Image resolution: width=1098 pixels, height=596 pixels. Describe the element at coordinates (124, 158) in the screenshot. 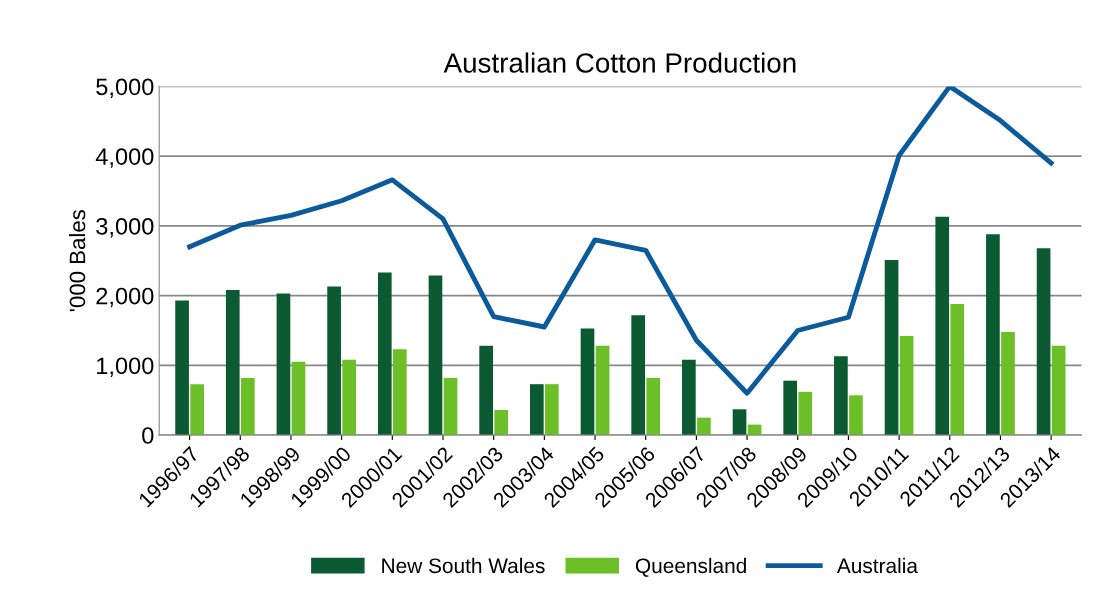

I see `y-tick-label: 4,000` at that location.